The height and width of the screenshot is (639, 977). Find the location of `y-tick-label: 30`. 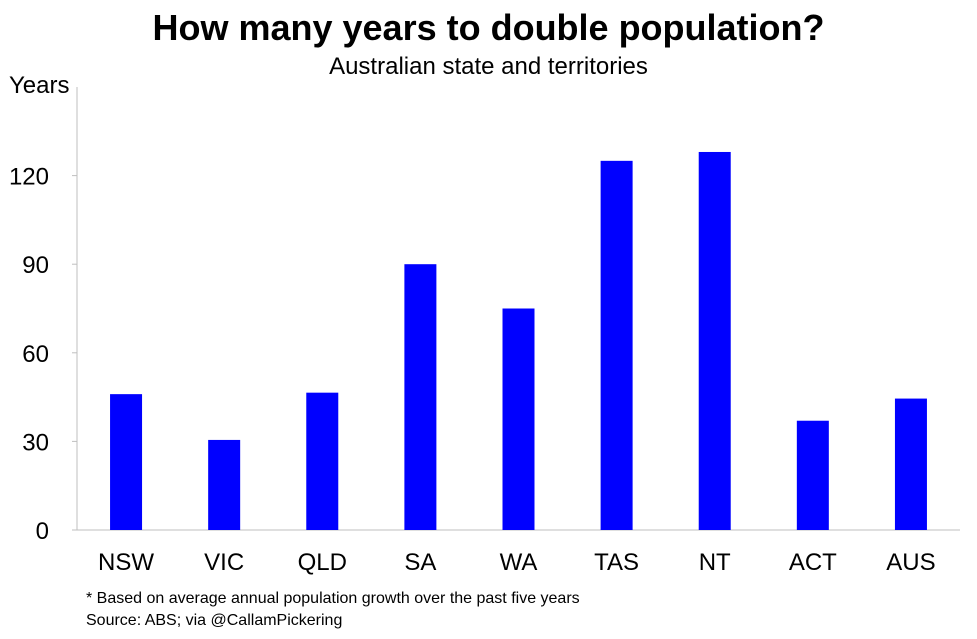

y-tick-label: 30 is located at coordinates (35, 442).